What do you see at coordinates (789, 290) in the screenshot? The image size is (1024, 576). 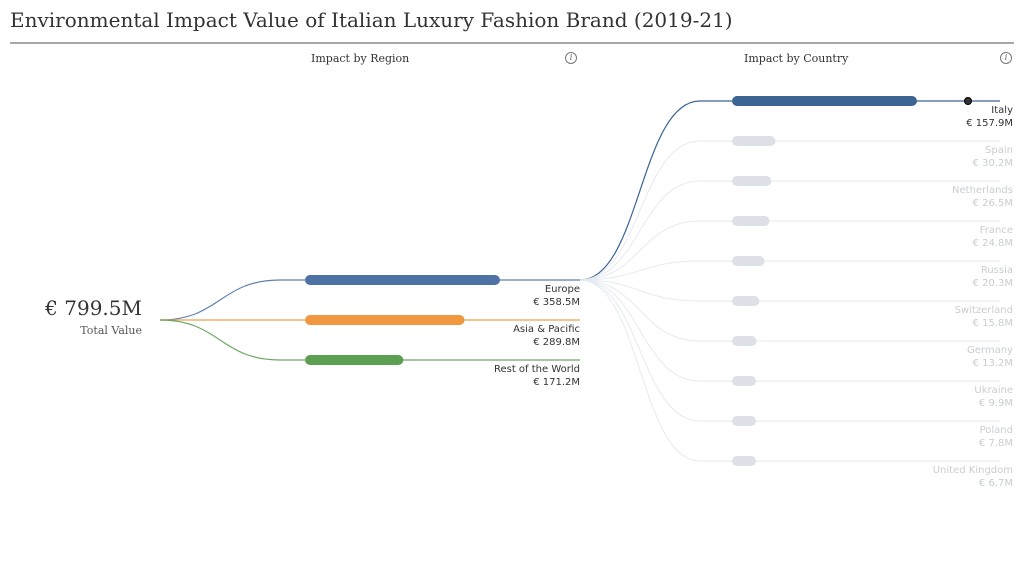 I see `country-link-switzerland` at bounding box center [789, 290].